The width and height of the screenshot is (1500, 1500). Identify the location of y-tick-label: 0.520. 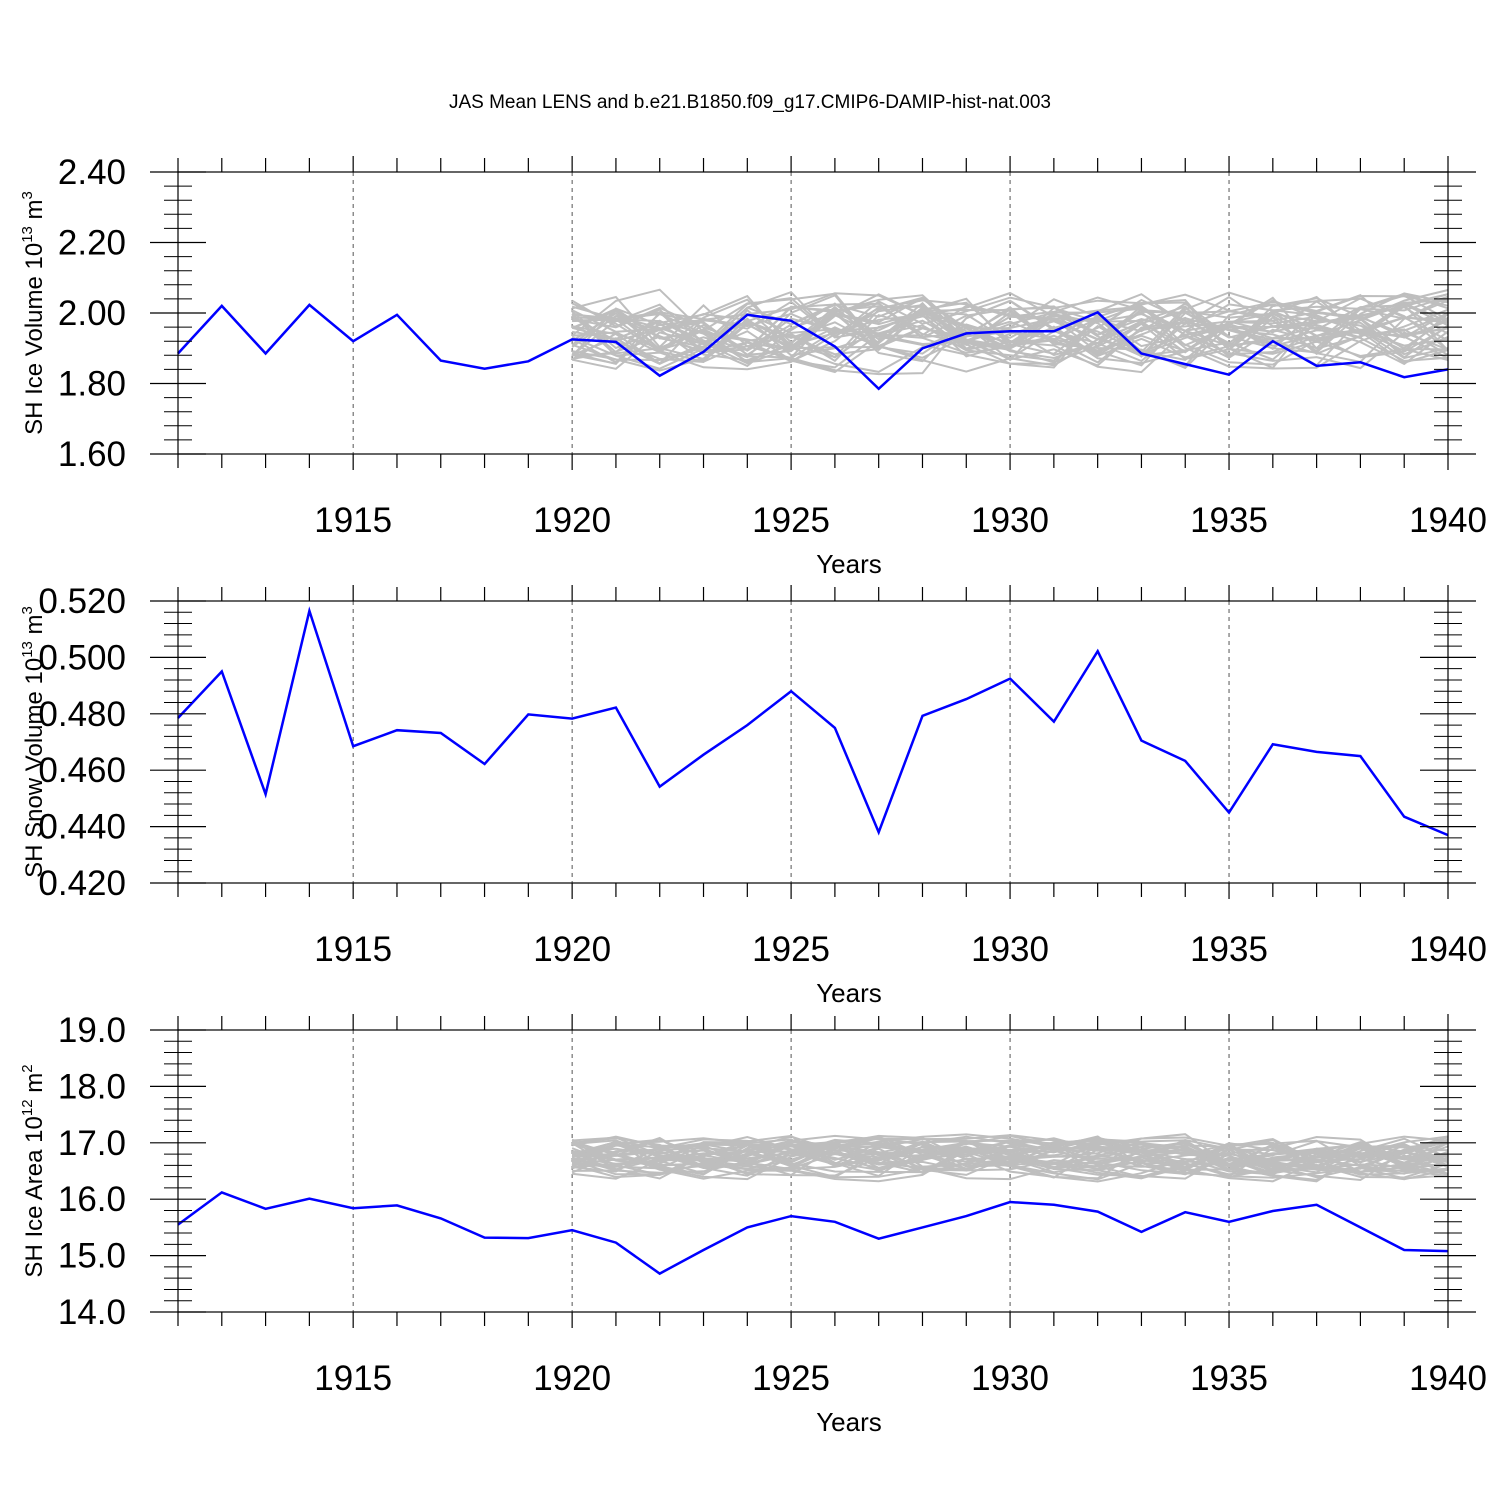
(82, 601).